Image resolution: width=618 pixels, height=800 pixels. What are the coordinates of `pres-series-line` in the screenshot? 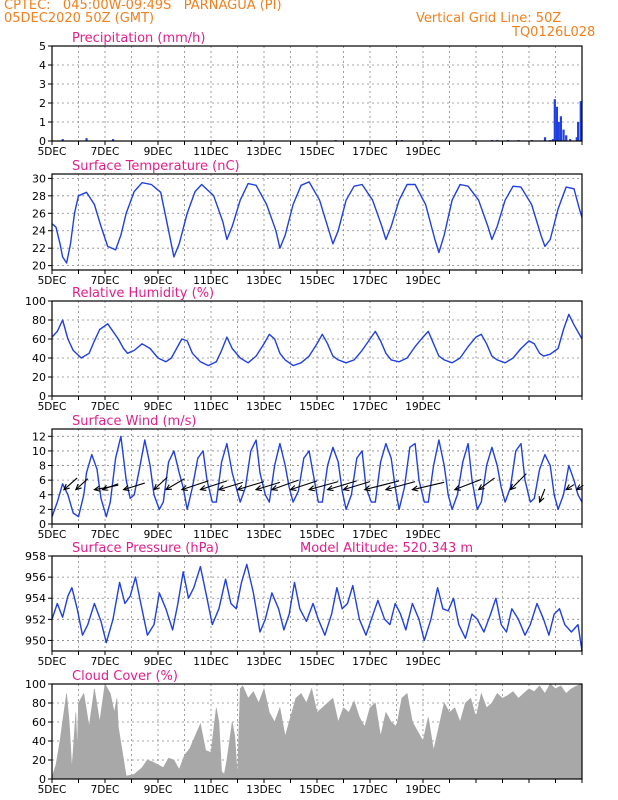 It's located at (317, 607).